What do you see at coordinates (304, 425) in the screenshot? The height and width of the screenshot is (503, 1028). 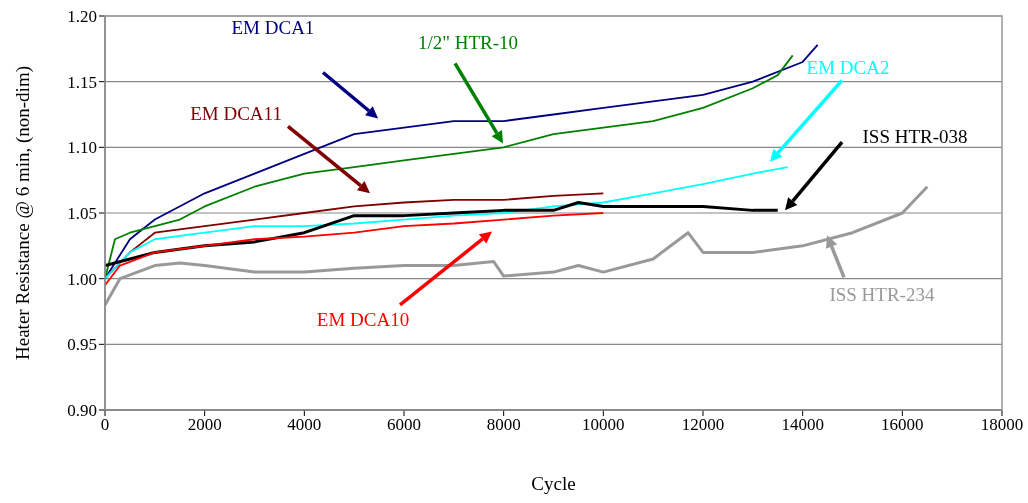 I see `x-tick-label: 4000` at bounding box center [304, 425].